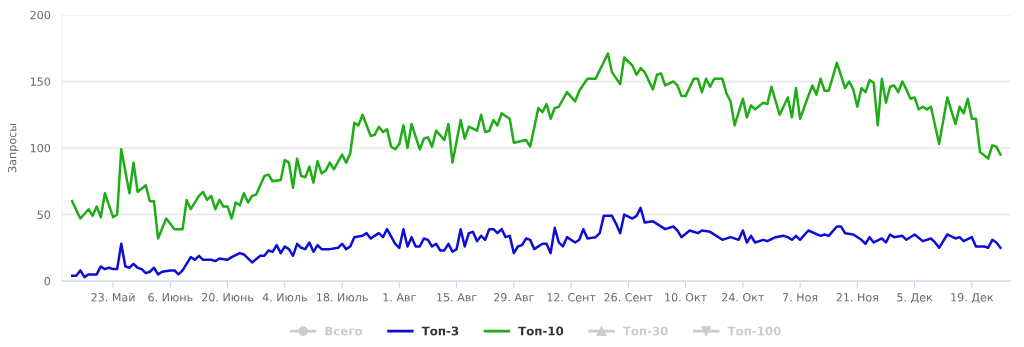  What do you see at coordinates (13, 148) in the screenshot?
I see `y-axis-title: Запросы` at bounding box center [13, 148].